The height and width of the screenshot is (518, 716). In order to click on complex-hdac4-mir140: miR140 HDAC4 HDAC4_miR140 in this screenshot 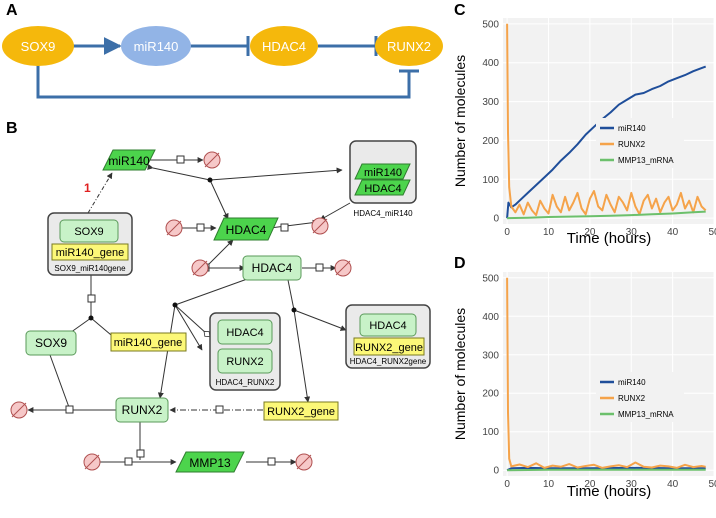, I will do `click(383, 179)`.